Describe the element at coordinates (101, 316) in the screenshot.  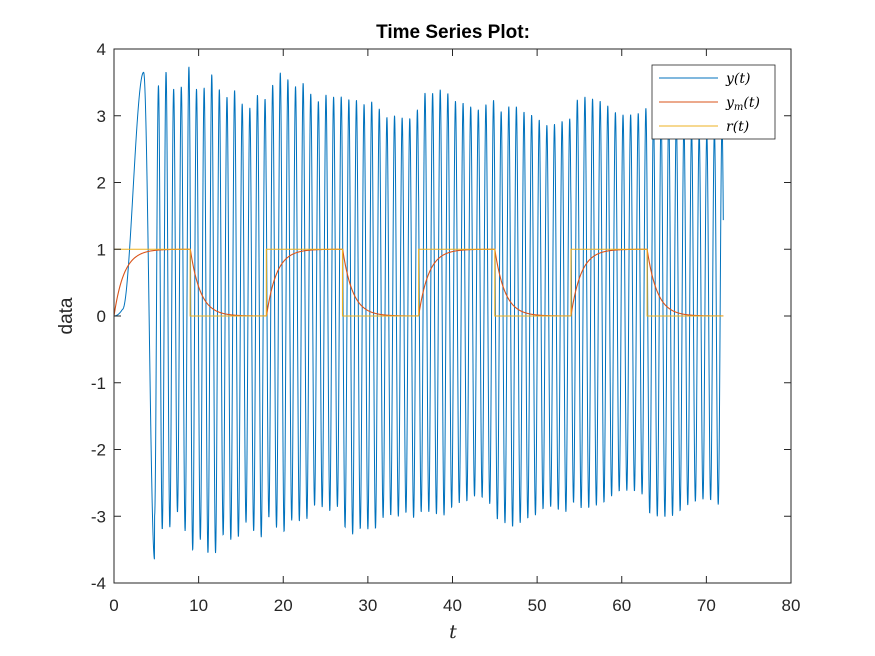
I see `y-tick-label: 0` at that location.